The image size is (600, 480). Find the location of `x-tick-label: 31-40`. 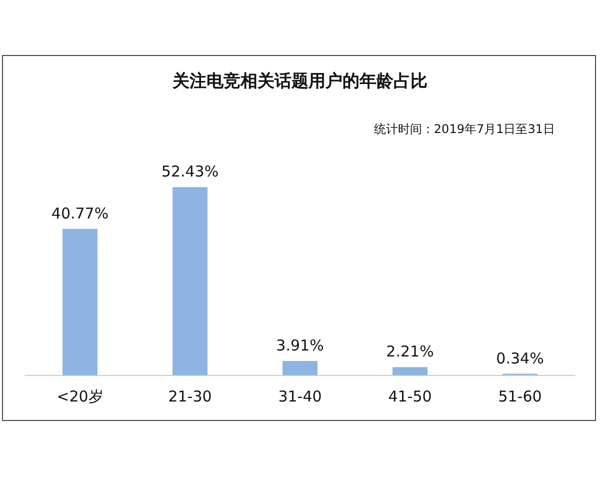

x-tick-label: 31-40 is located at coordinates (300, 397).